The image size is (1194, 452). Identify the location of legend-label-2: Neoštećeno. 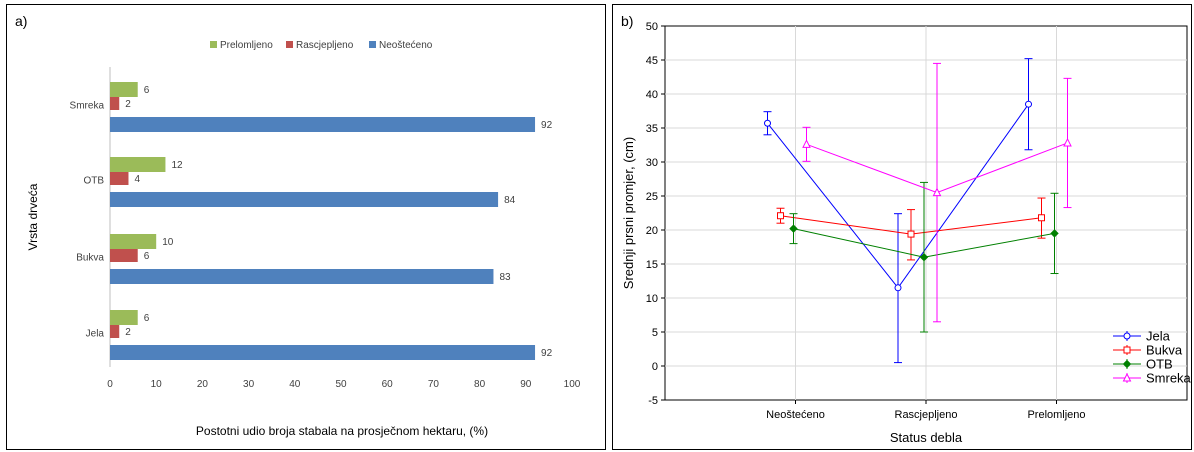
(406, 45).